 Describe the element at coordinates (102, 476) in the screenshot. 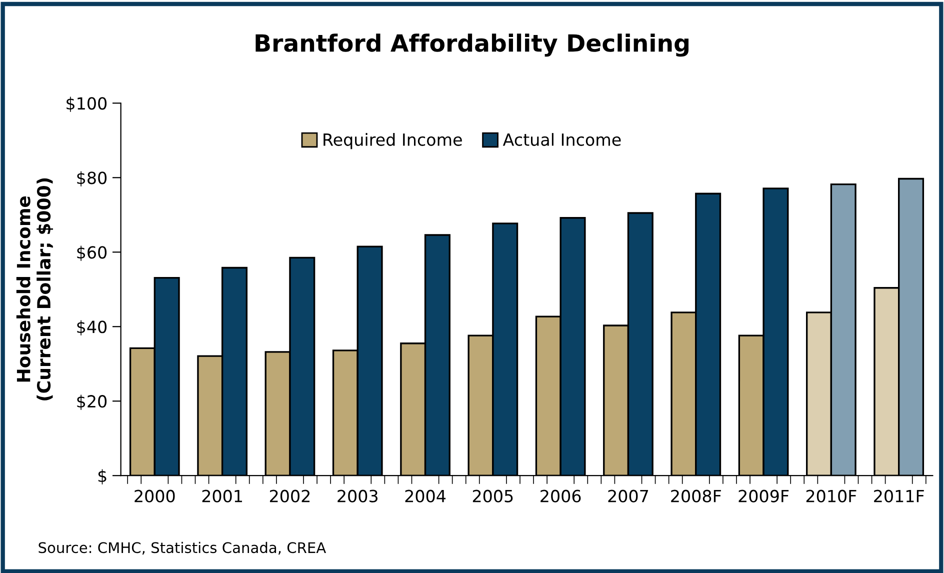

I see `y-tick-label: $` at that location.